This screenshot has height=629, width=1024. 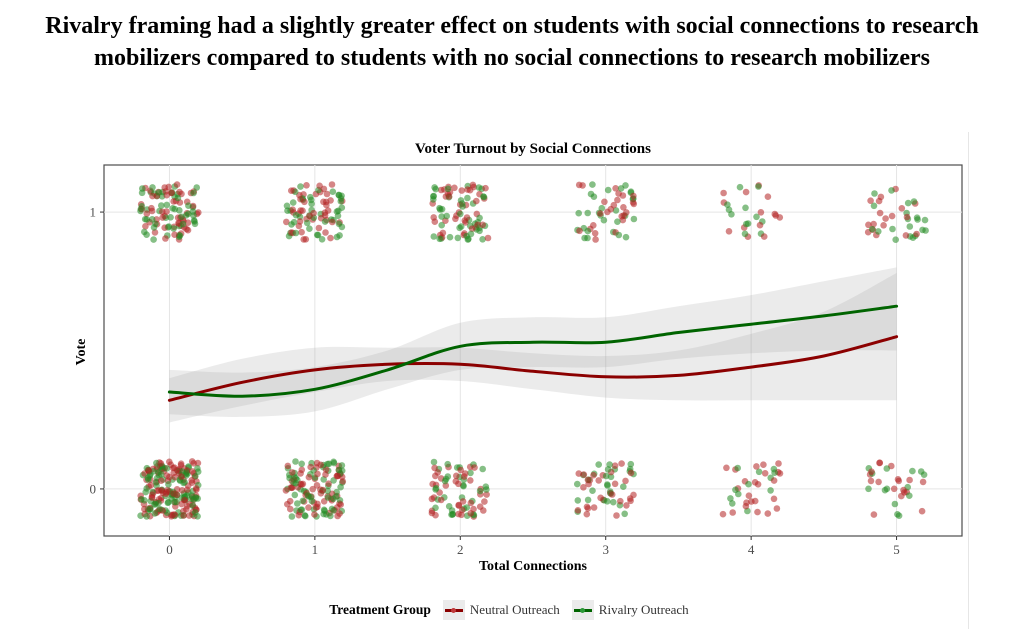 I want to click on legend-item-rivalry: Rivalry Outreach, so click(x=630, y=610).